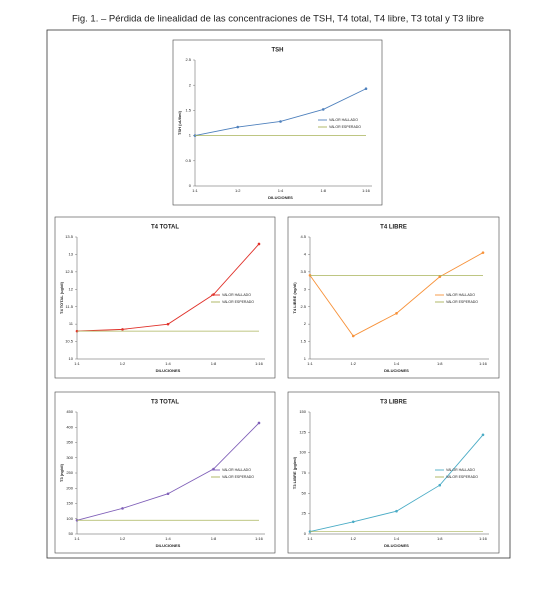 The width and height of the screenshot is (556, 597). What do you see at coordinates (393, 403) in the screenshot?
I see `chart-title: T3 LIBRE` at bounding box center [393, 403].